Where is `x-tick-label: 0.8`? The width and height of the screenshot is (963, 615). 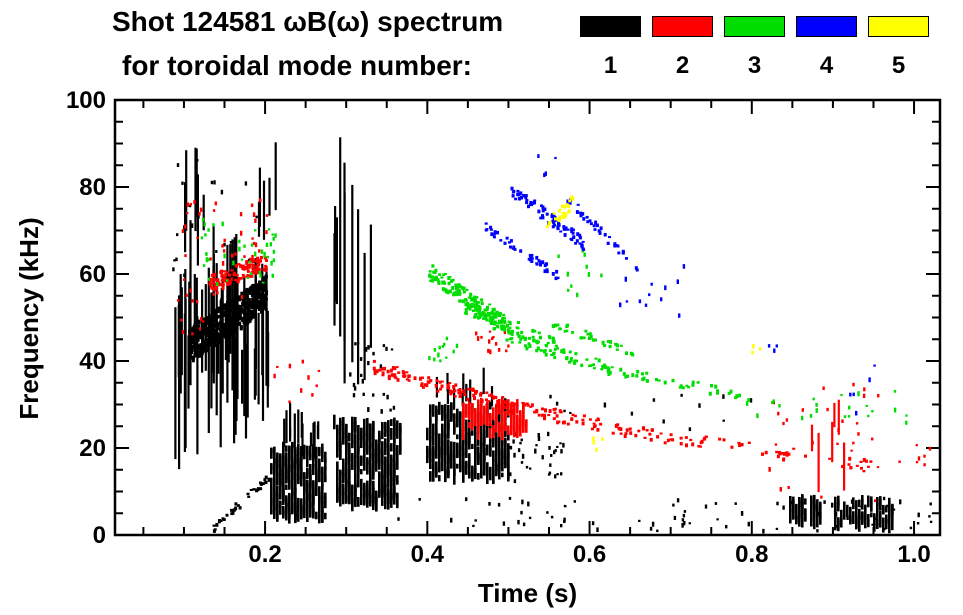 x-tick-label: 0.8 is located at coordinates (751, 554).